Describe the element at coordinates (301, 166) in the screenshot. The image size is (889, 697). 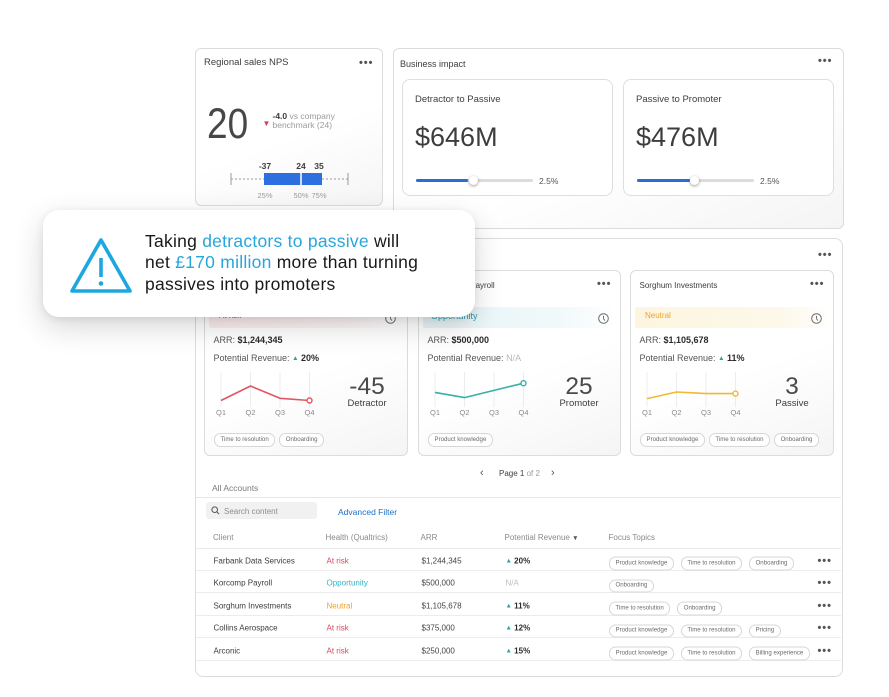
I see `svg-text: 24` at that location.